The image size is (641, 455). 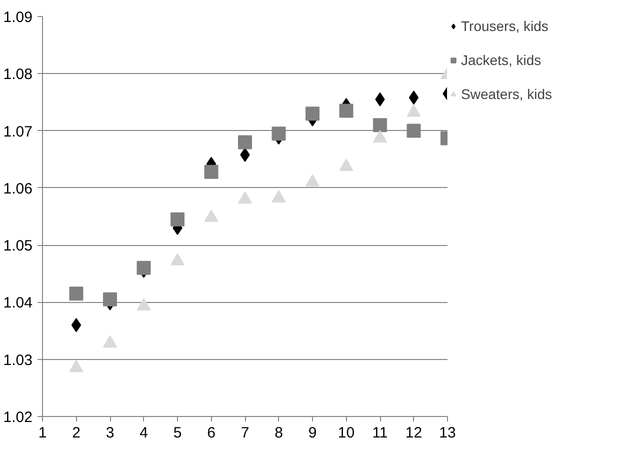 What do you see at coordinates (505, 26) in the screenshot?
I see `legend-label: Trousers, kids` at bounding box center [505, 26].